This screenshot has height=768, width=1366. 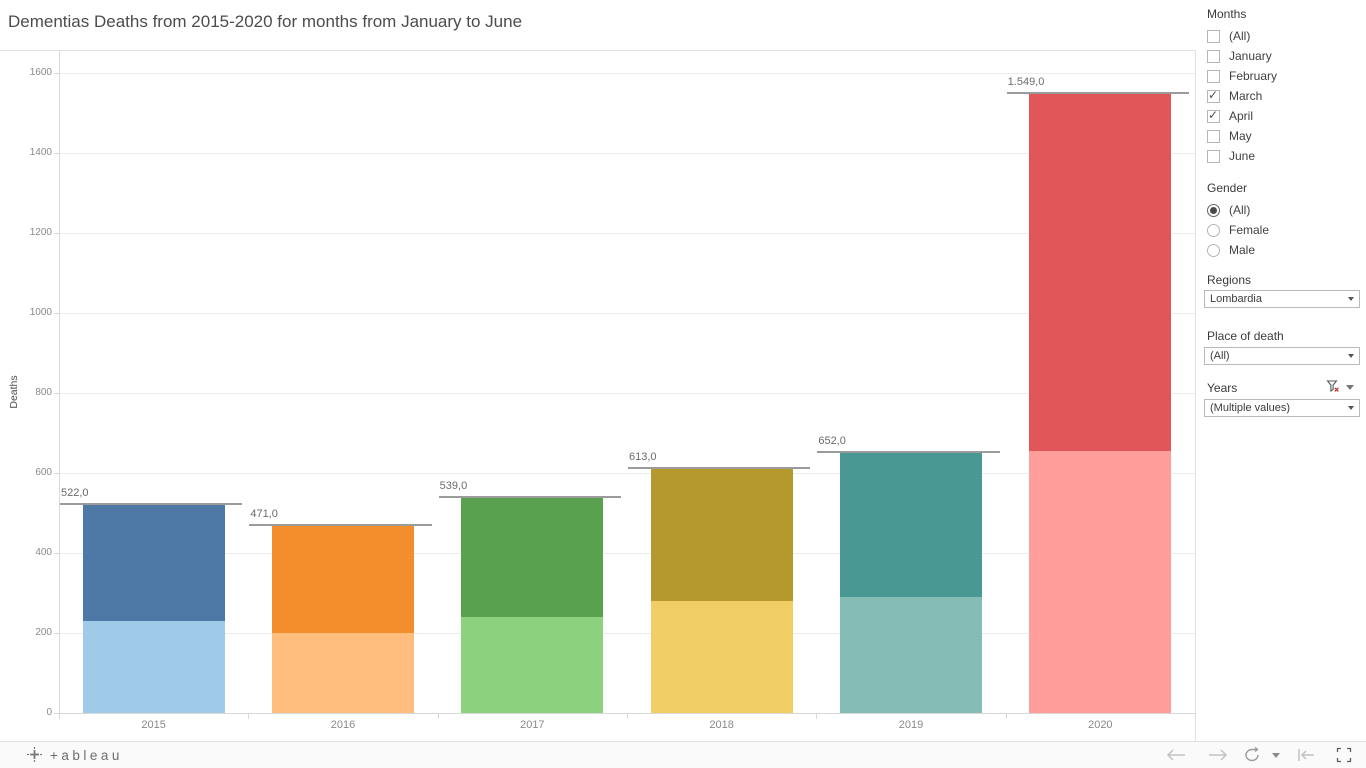 I want to click on replay-menu-caret-icon, so click(x=1276, y=755).